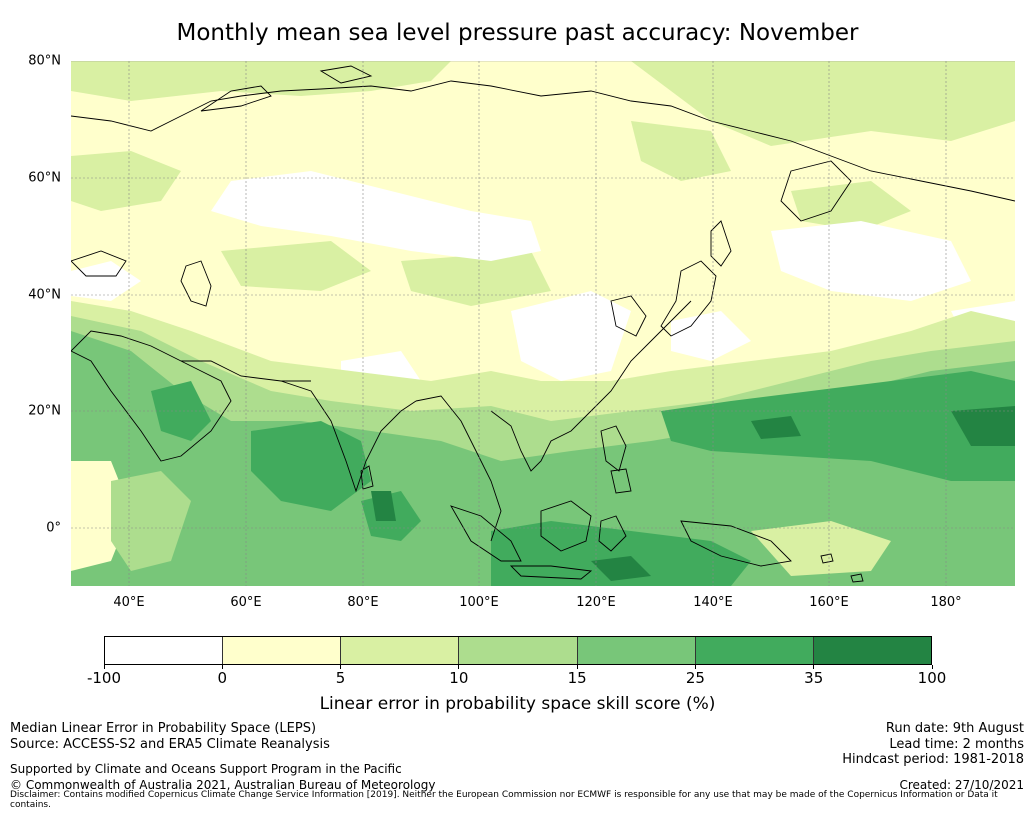 The width and height of the screenshot is (1035, 816). Describe the element at coordinates (961, 785) in the screenshot. I see `created-date: Created: 27/10/2021` at that location.